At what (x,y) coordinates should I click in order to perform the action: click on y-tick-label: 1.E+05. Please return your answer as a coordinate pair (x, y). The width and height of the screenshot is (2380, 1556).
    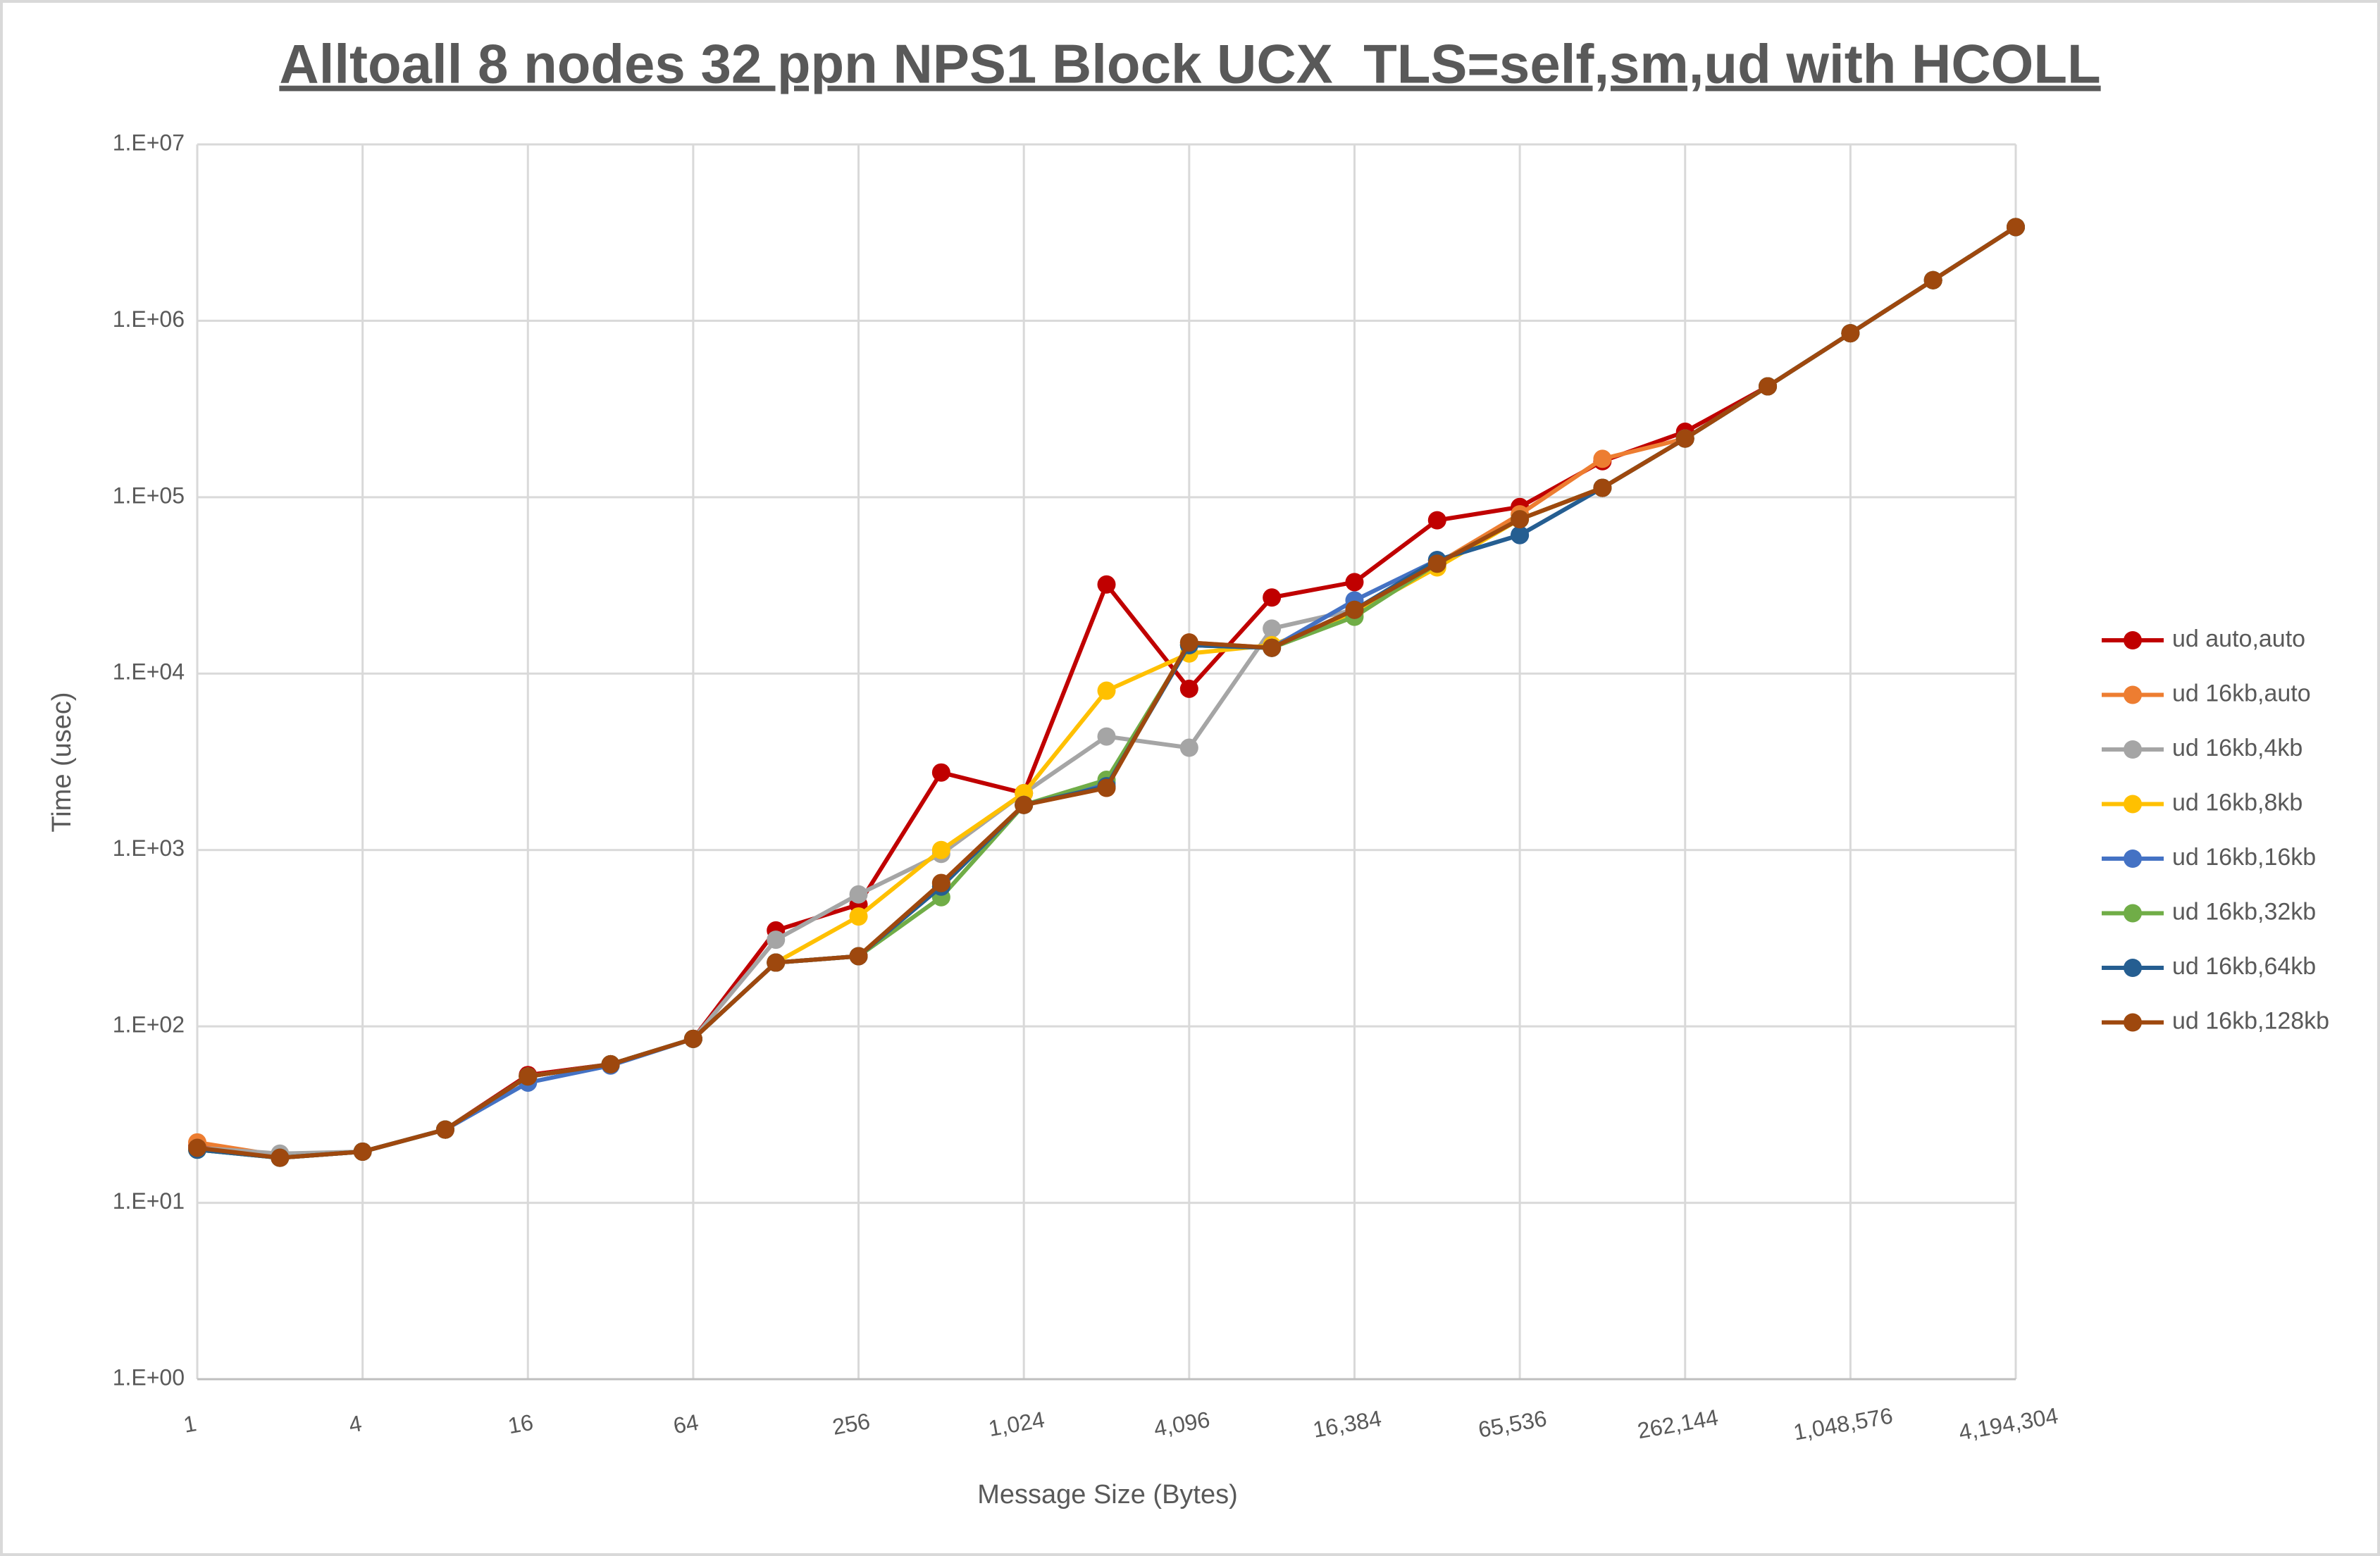
    Looking at the image, I should click on (149, 495).